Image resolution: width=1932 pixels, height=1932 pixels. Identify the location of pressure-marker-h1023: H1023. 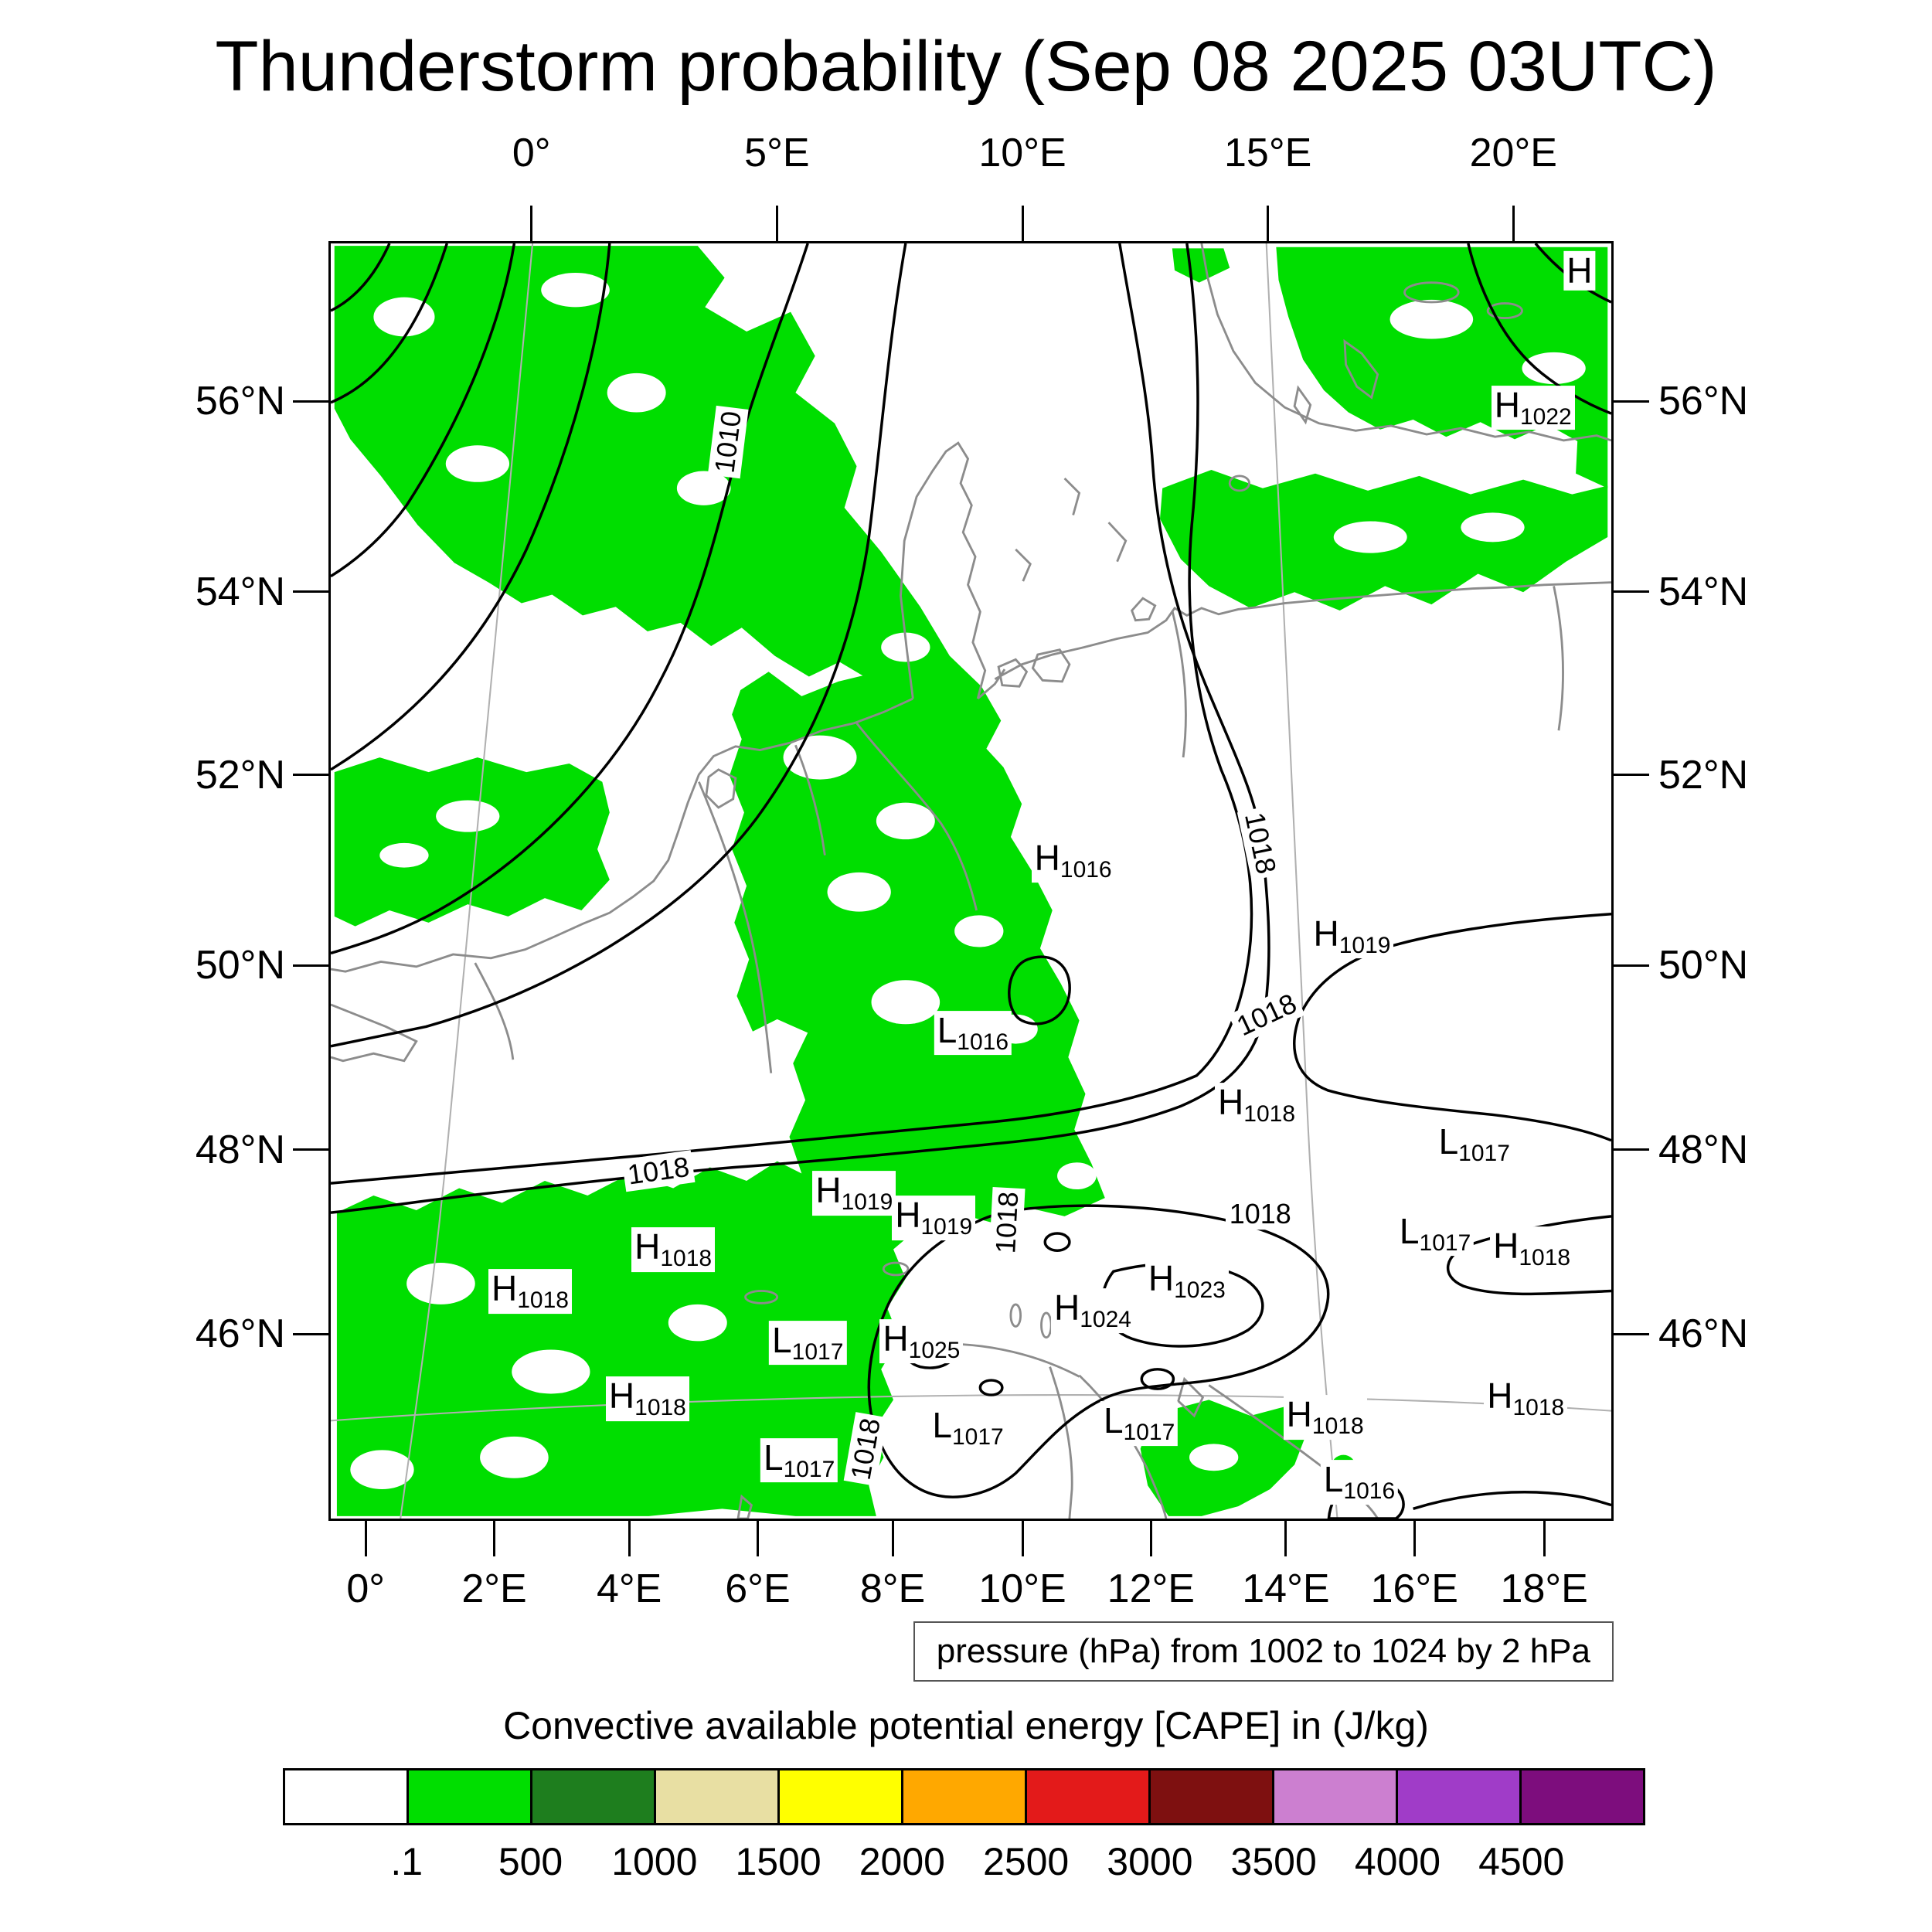
(1187, 1282).